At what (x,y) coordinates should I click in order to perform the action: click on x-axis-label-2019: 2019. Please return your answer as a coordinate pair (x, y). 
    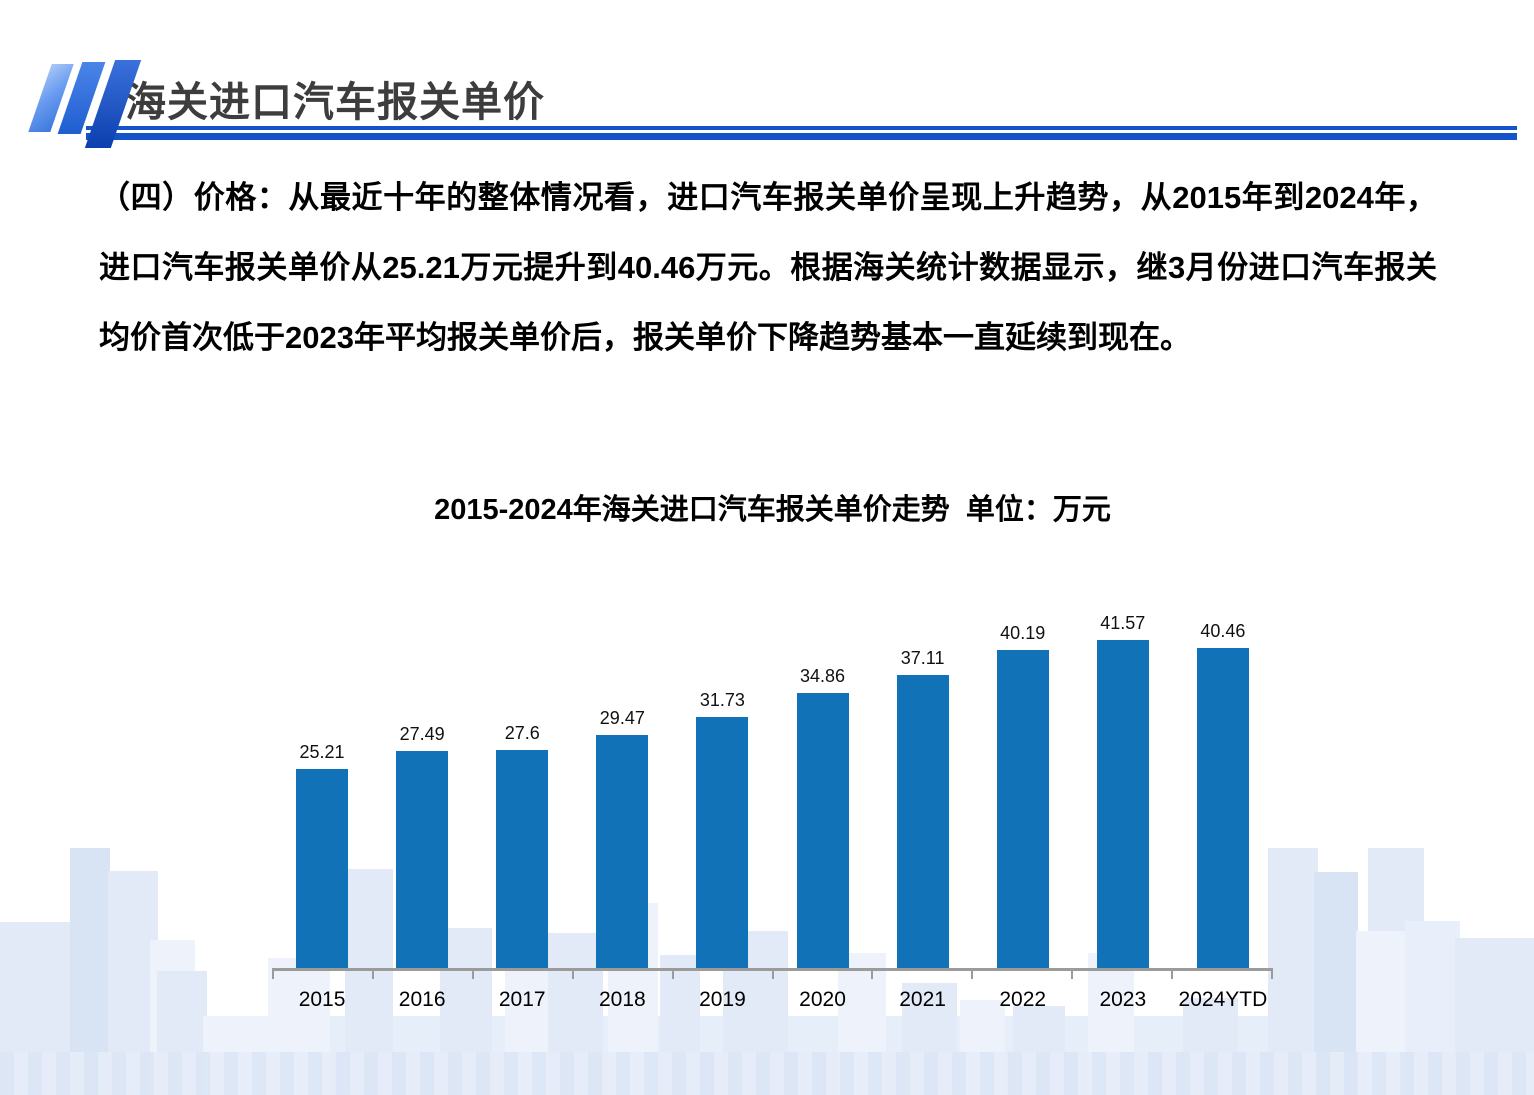
    Looking at the image, I should click on (722, 999).